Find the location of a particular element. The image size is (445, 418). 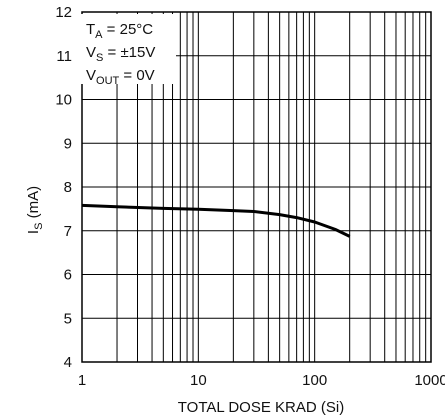

y-tick-label: 12 is located at coordinates (63, 12).